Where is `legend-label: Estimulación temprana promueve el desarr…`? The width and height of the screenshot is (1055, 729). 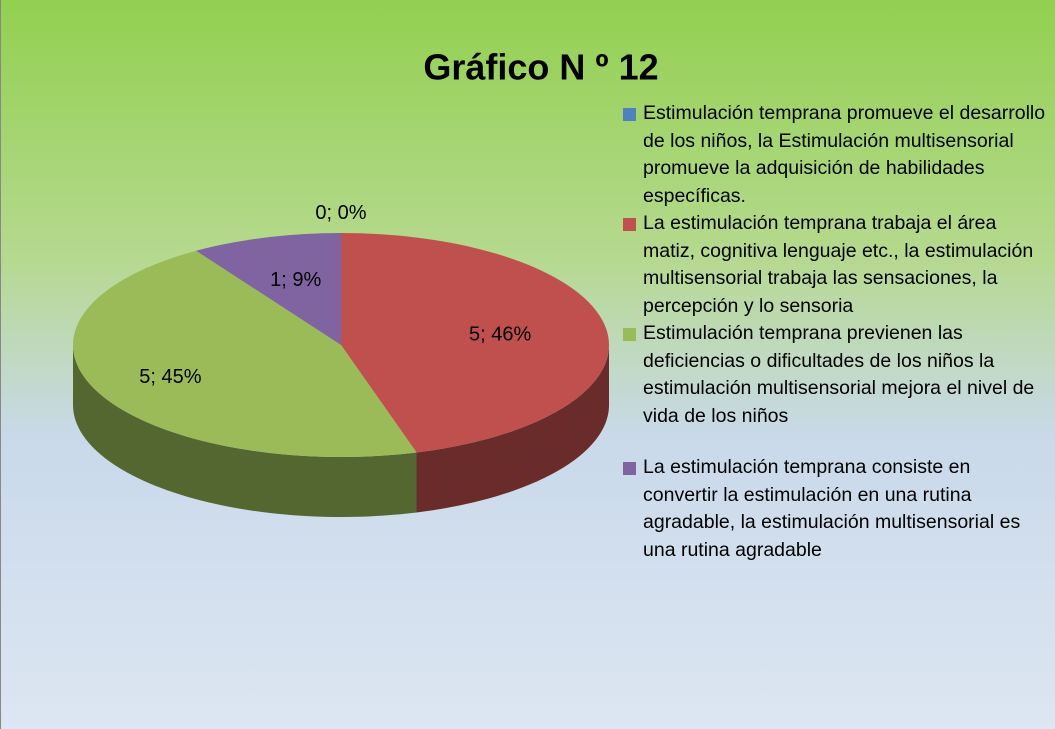 legend-label: Estimulación temprana promueve el desarr… is located at coordinates (844, 154).